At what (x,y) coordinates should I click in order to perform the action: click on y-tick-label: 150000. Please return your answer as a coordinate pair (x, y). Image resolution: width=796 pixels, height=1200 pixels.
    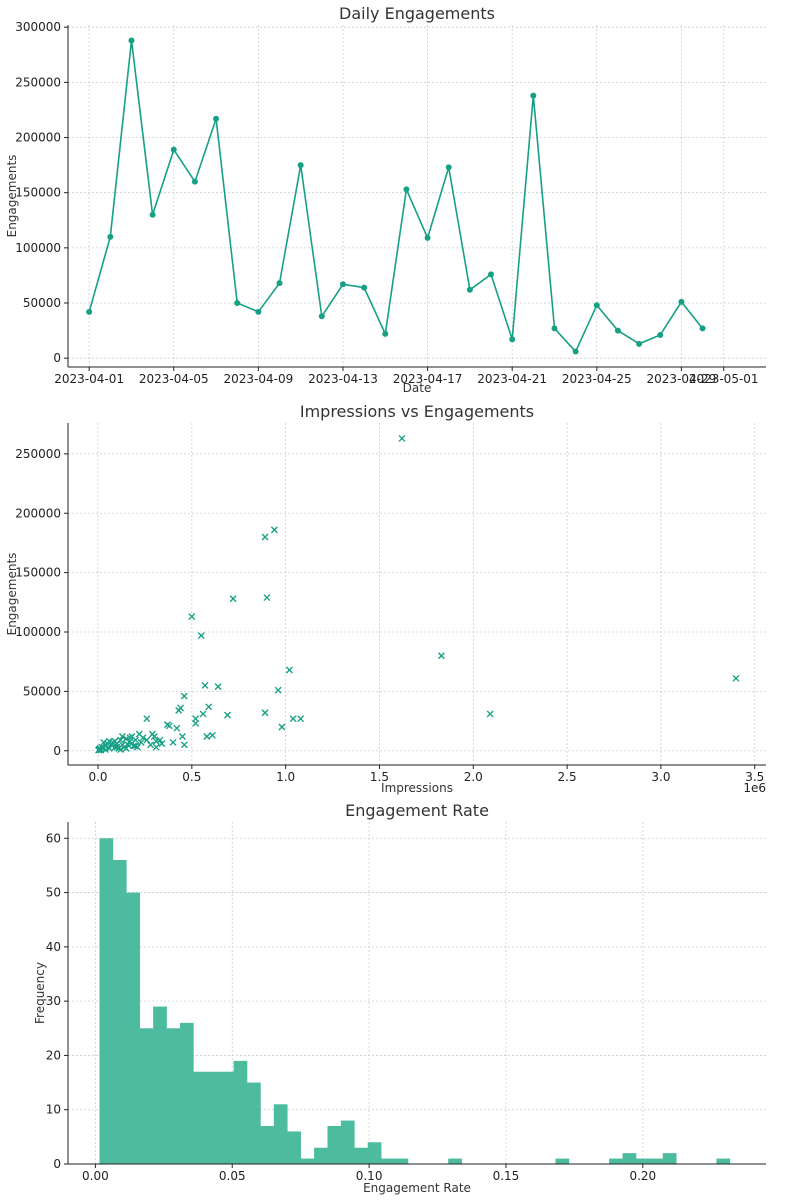
    Looking at the image, I should click on (38, 573).